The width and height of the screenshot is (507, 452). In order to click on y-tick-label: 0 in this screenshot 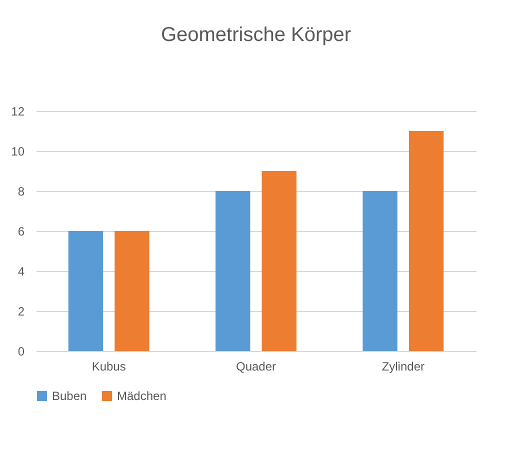, I will do `click(21, 351)`.